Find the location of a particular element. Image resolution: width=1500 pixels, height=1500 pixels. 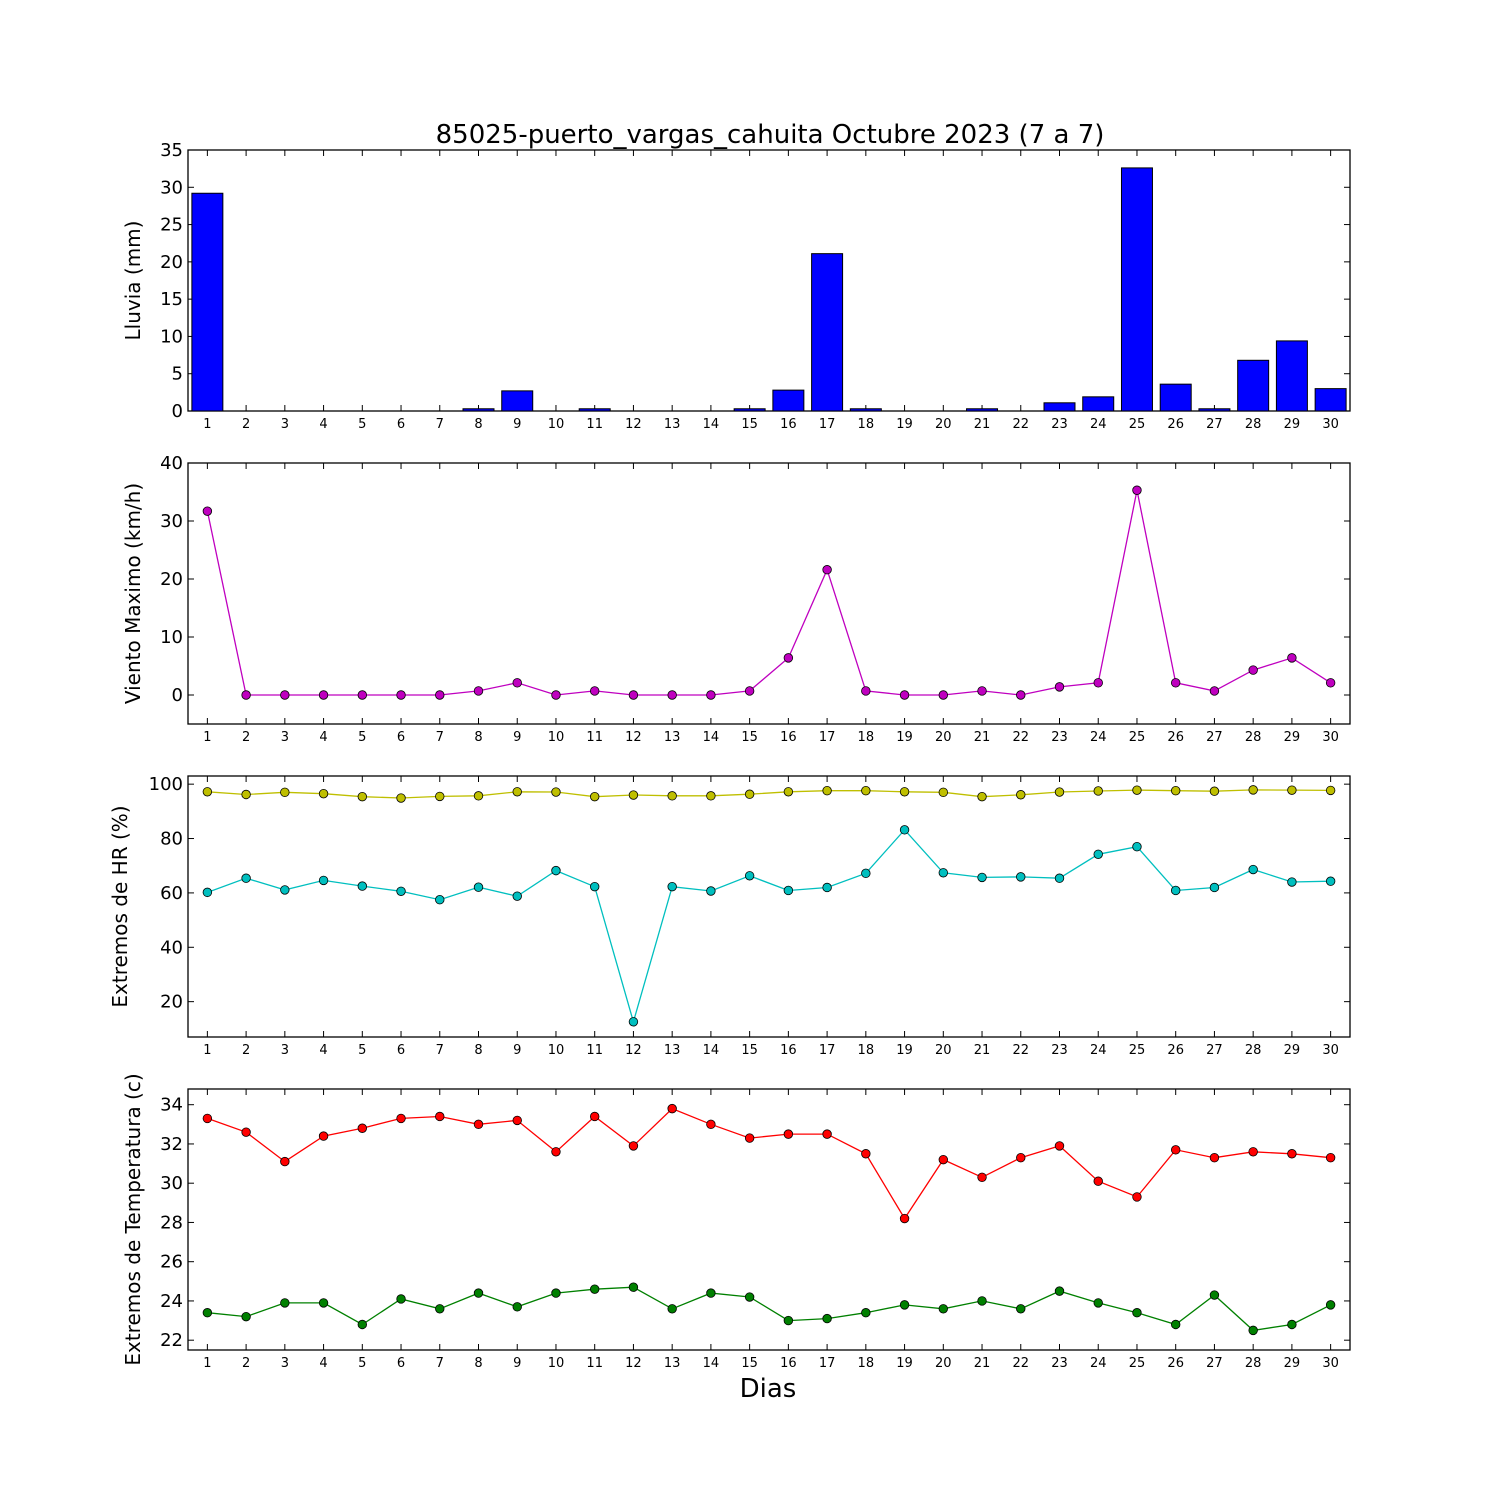

x-tick-label: 21 is located at coordinates (982, 1050).